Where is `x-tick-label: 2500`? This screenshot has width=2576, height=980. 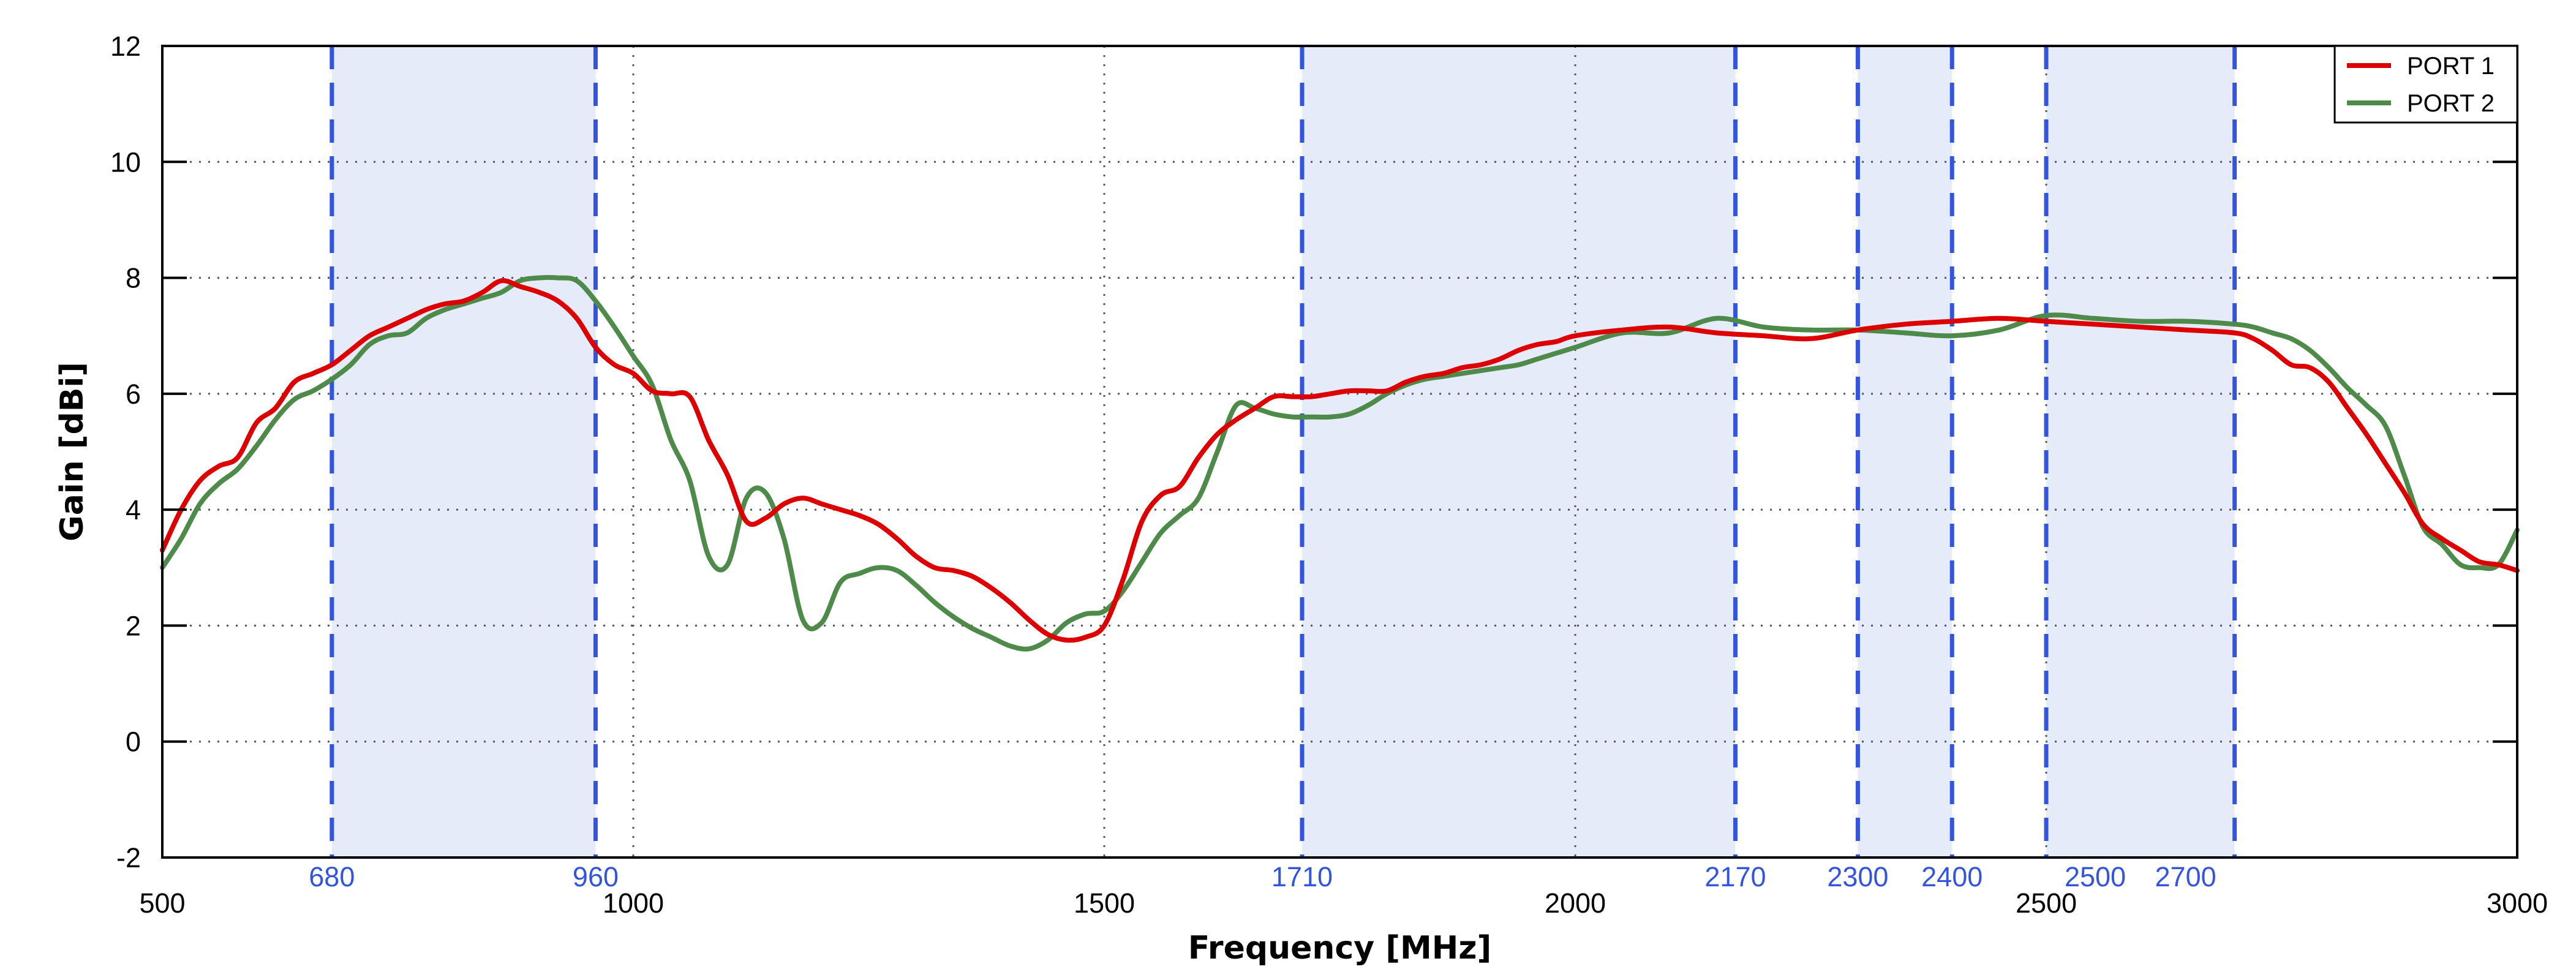
x-tick-label: 2500 is located at coordinates (2046, 903).